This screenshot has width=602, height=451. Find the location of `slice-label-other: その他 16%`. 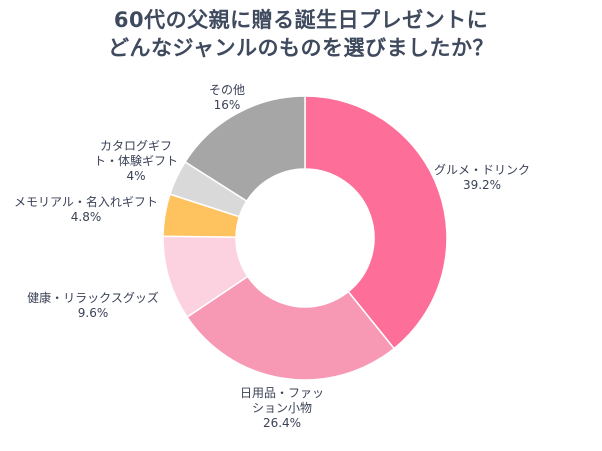

slice-label-other: その他 16% is located at coordinates (227, 98).